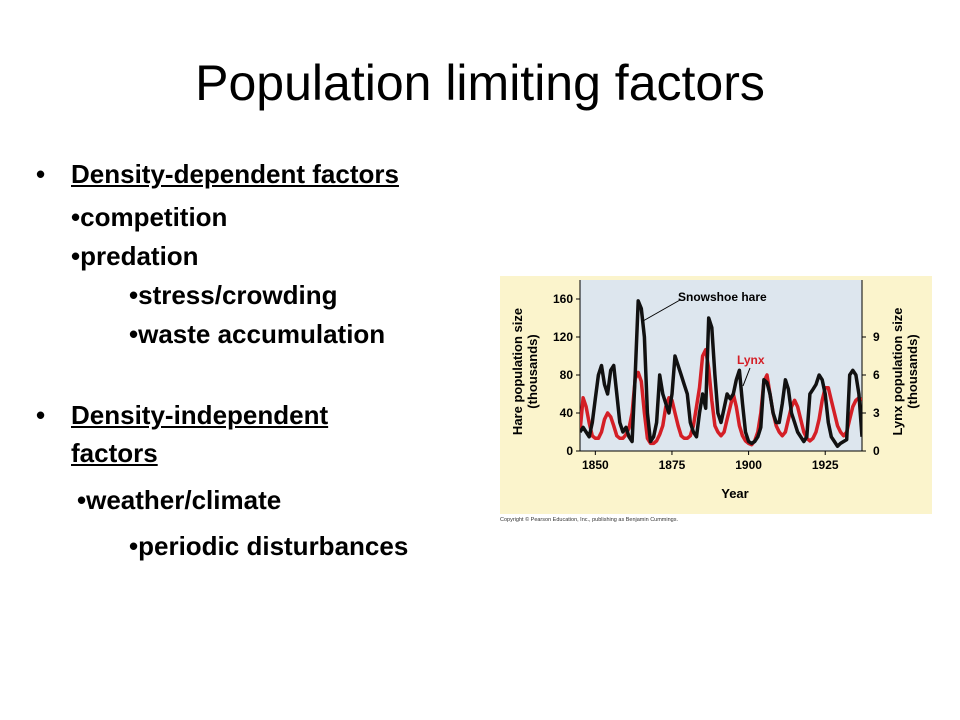 The width and height of the screenshot is (960, 720). I want to click on bullet-waste-accumulation: •waste accumulation, so click(257, 334).